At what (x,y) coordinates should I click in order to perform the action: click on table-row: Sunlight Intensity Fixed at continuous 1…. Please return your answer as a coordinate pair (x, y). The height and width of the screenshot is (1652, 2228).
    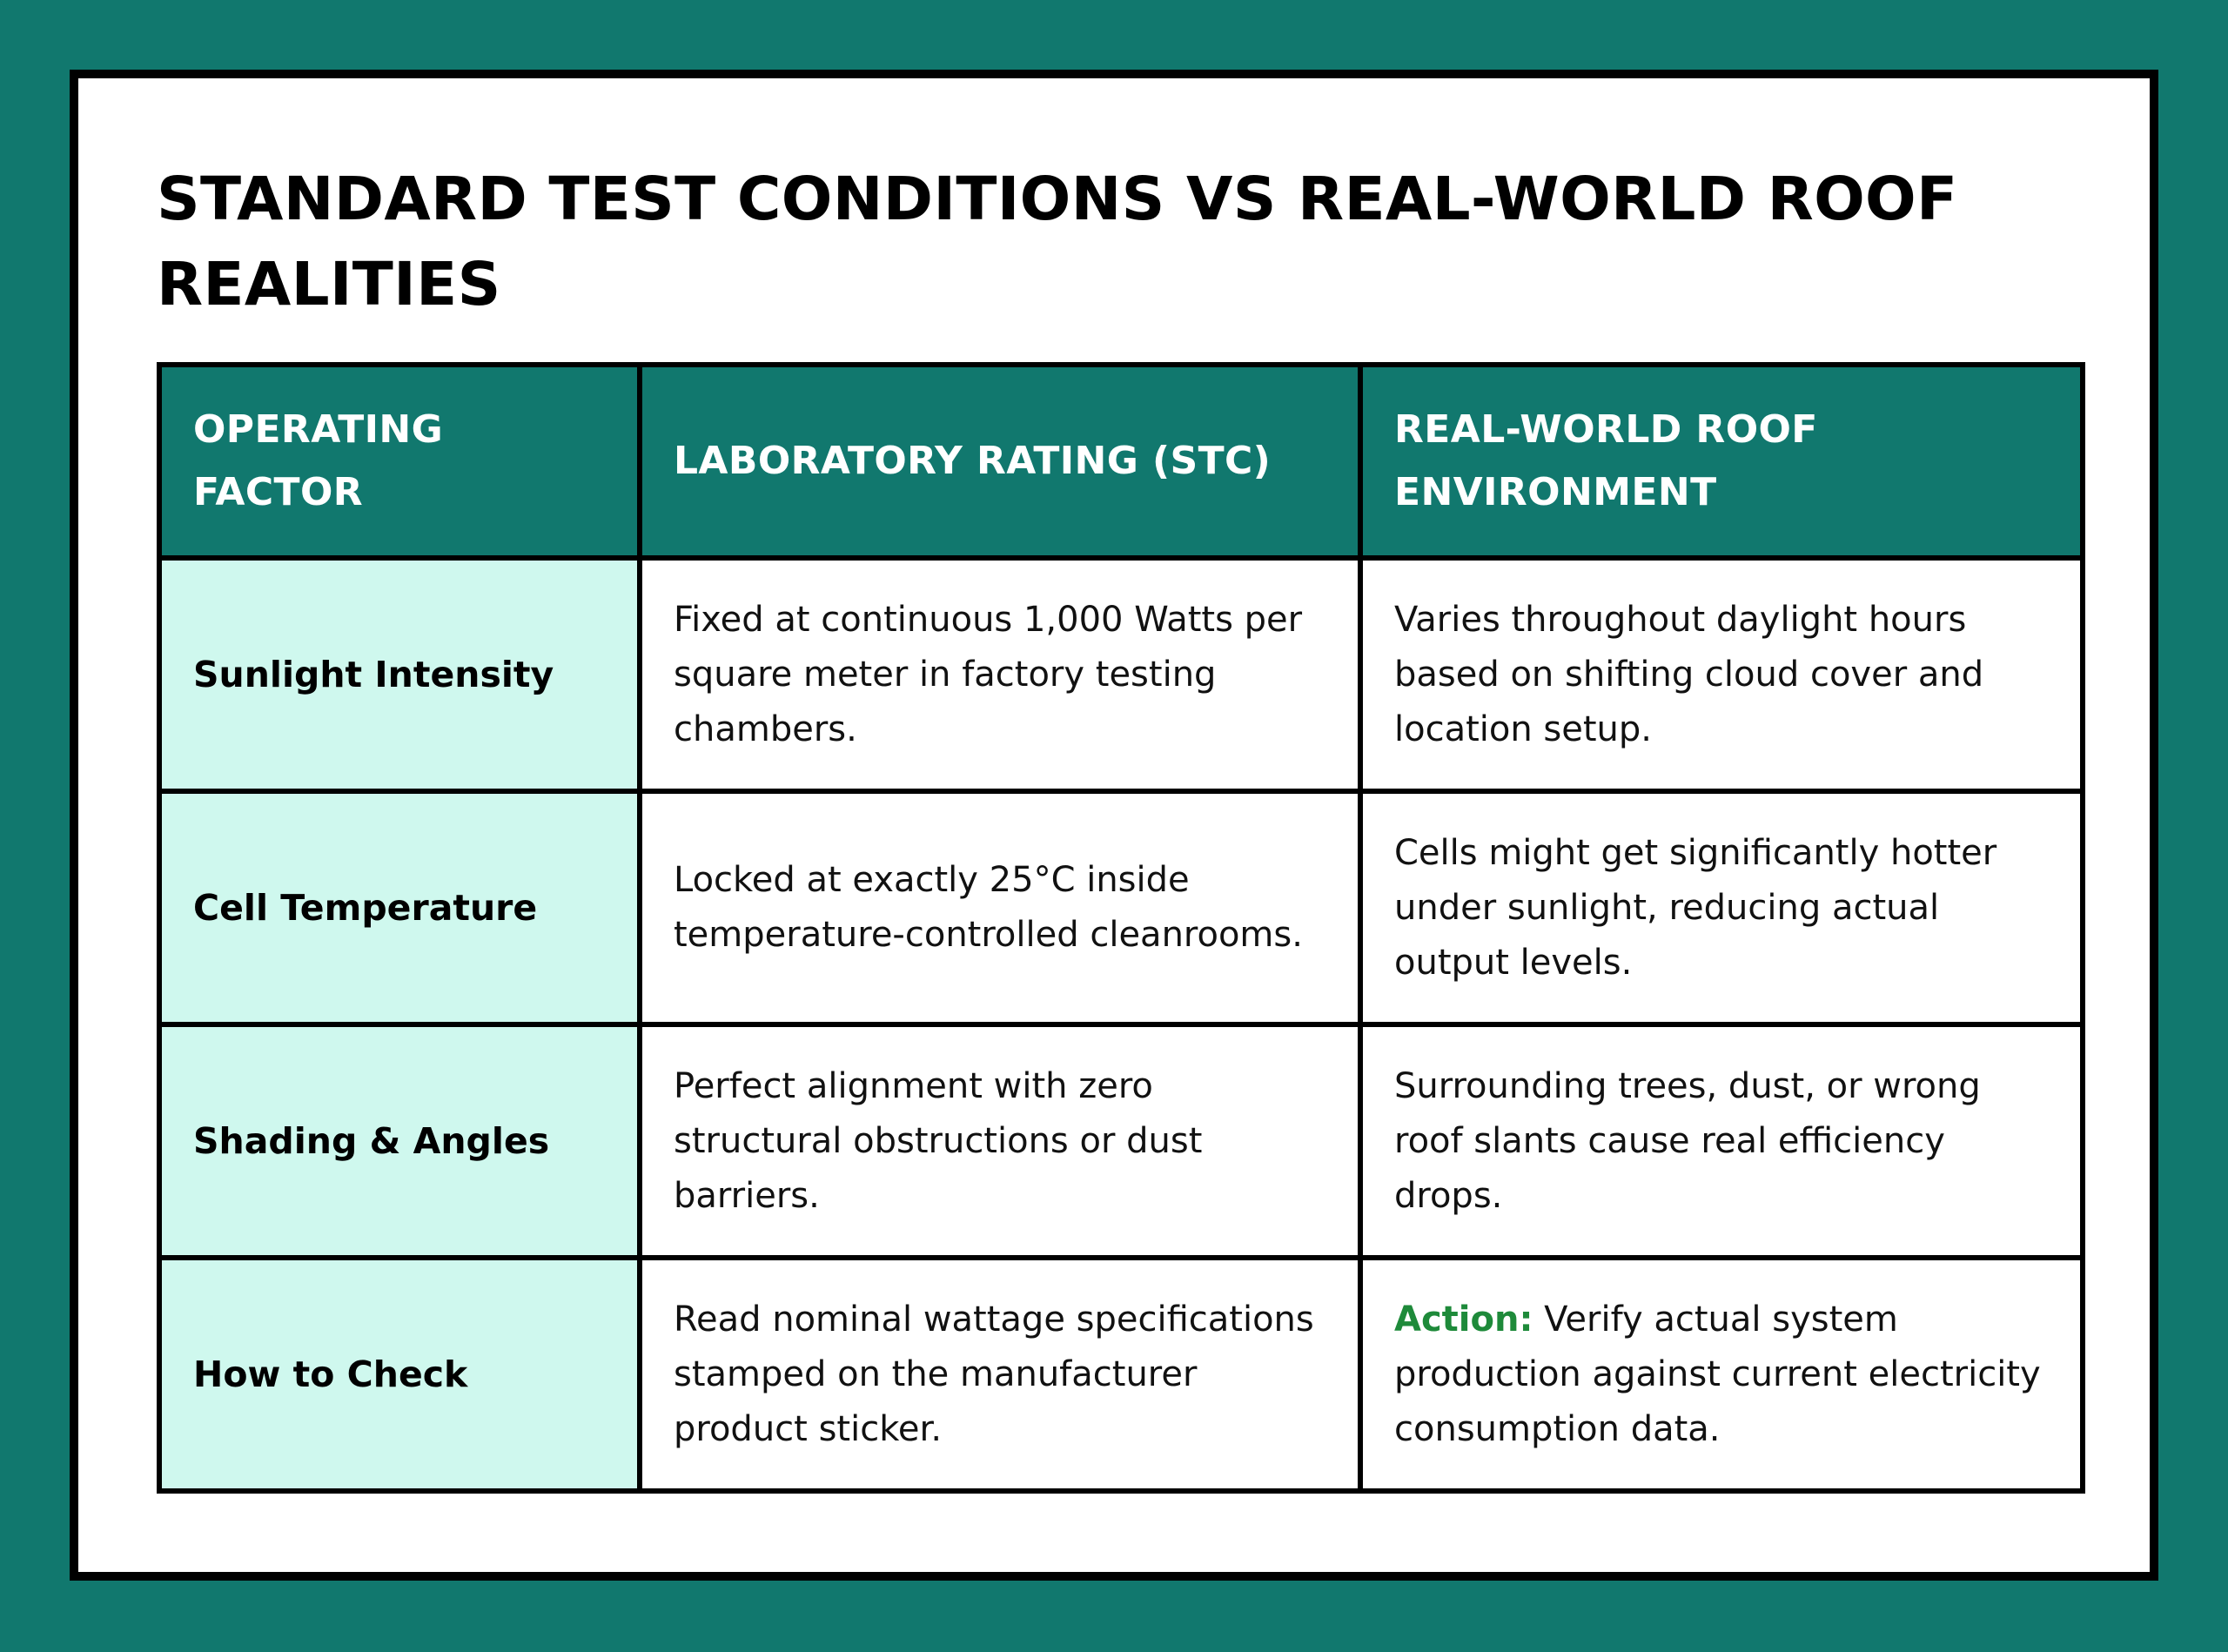
    Looking at the image, I should click on (1121, 675).